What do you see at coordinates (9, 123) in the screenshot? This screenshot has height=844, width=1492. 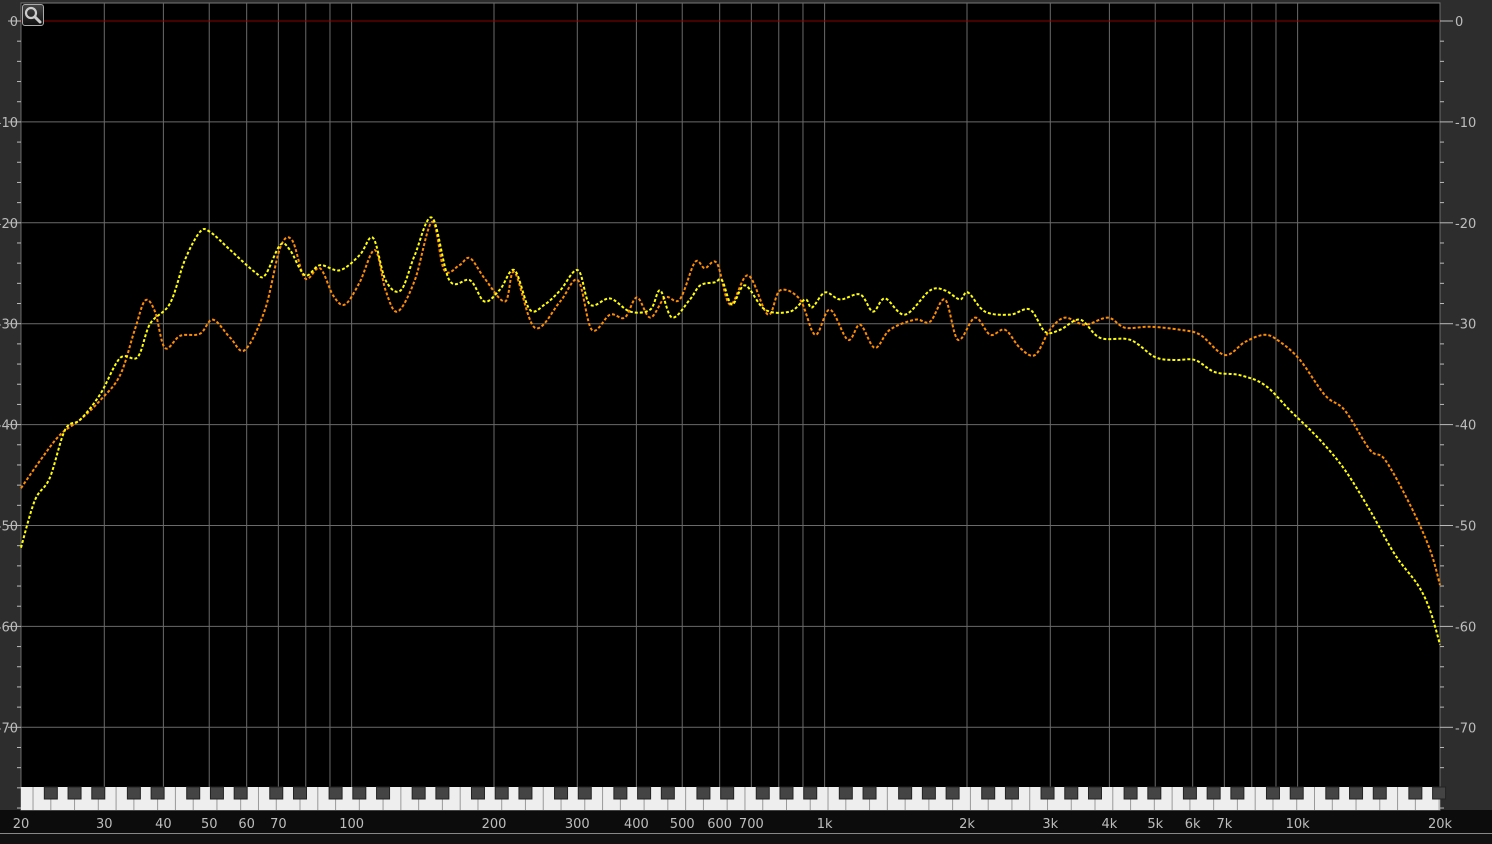 I see `y-tick-label-left: -10` at bounding box center [9, 123].